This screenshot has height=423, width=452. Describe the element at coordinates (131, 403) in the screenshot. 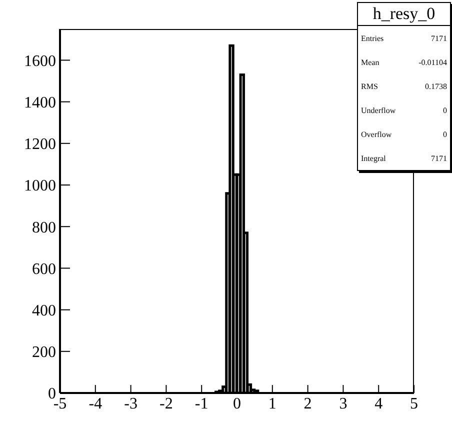

I see `x-tick-label: -3` at that location.